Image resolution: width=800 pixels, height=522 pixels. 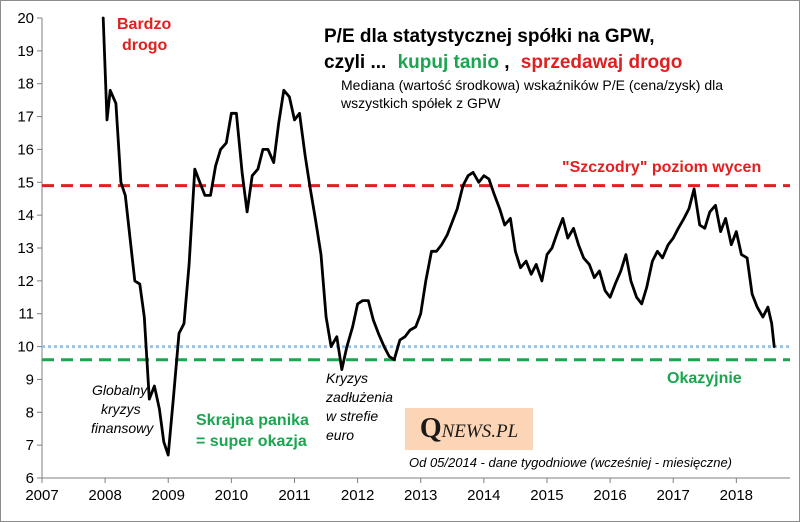 What do you see at coordinates (26, 314) in the screenshot?
I see `y-tick-label: 11` at bounding box center [26, 314].